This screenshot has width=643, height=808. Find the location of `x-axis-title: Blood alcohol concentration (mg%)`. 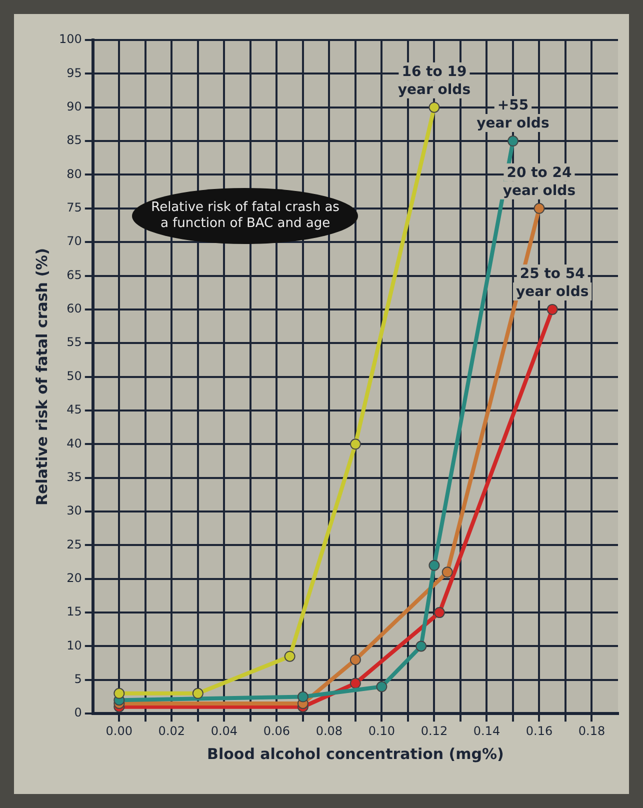

x-axis-title: Blood alcohol concentration (mg%) is located at coordinates (355, 753).